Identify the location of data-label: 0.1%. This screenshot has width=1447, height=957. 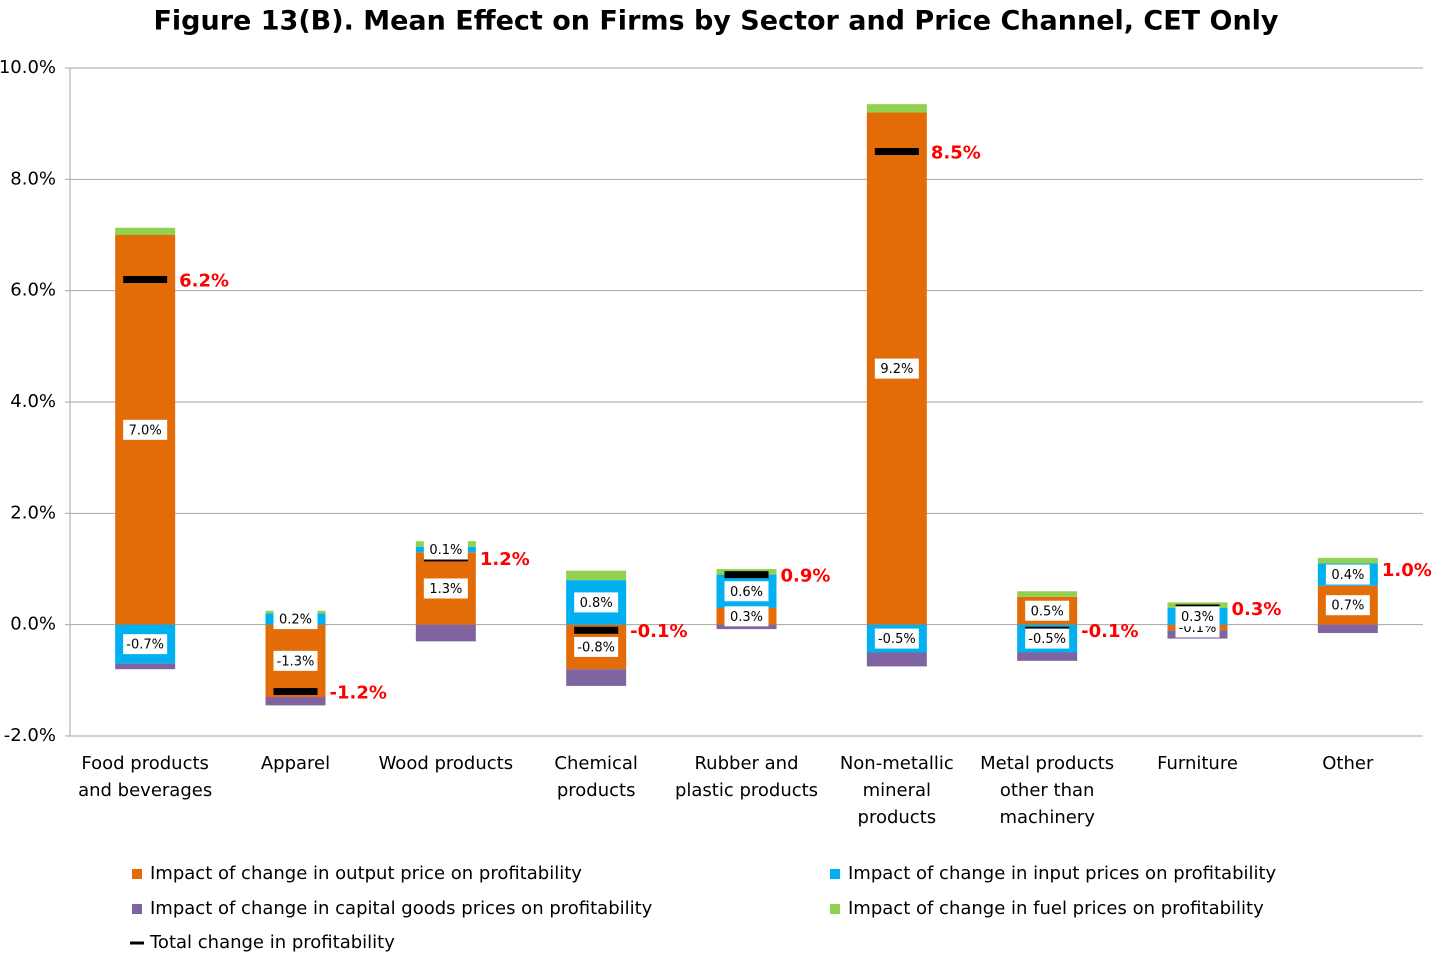
(445, 550).